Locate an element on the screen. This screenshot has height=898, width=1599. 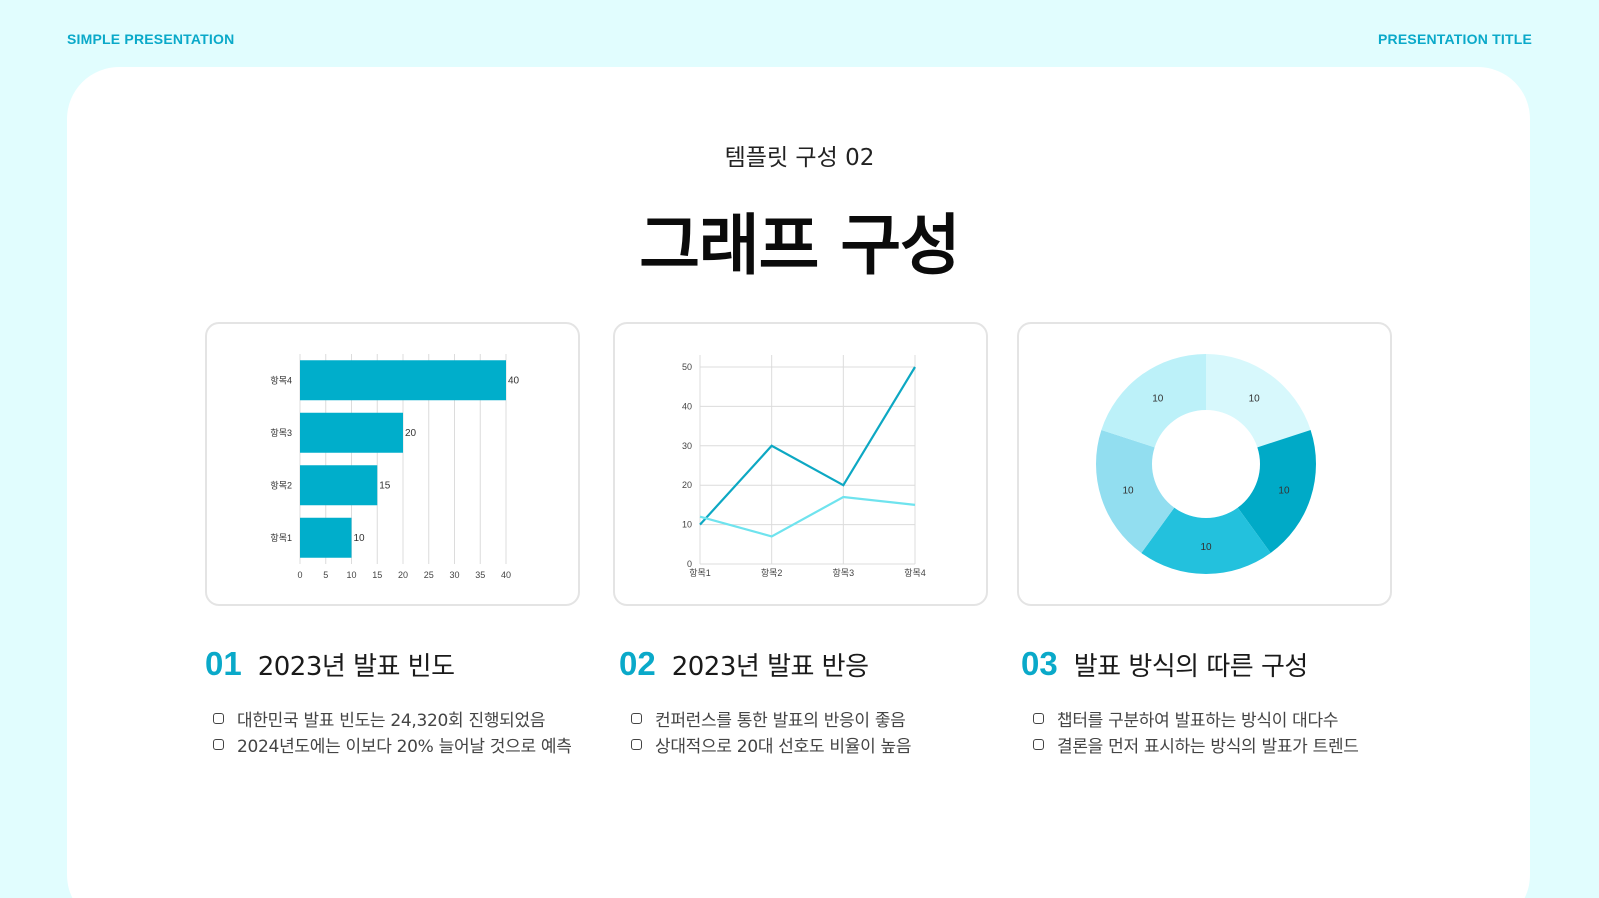
section-2-bullets: 컨퍼런스를 통한 발표의 반응이 좋음 상대적으로 20대 선호도 비율이 높음 is located at coordinates (771, 731).